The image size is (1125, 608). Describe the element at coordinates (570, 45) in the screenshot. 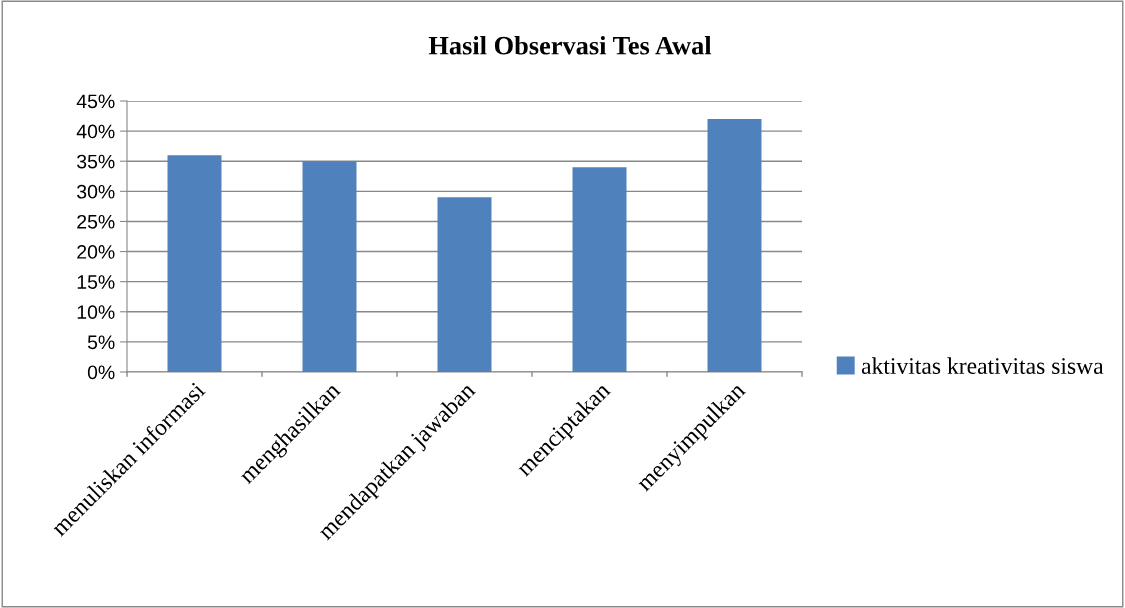

I see `chart-title: Hasil Observasi Tes Awal` at that location.